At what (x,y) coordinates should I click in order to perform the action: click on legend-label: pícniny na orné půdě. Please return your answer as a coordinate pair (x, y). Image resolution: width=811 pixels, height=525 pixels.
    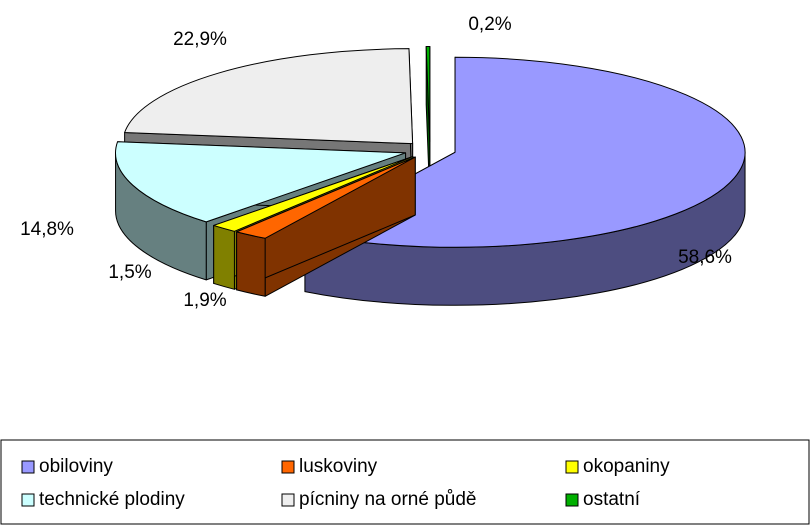
    Looking at the image, I should click on (387, 499).